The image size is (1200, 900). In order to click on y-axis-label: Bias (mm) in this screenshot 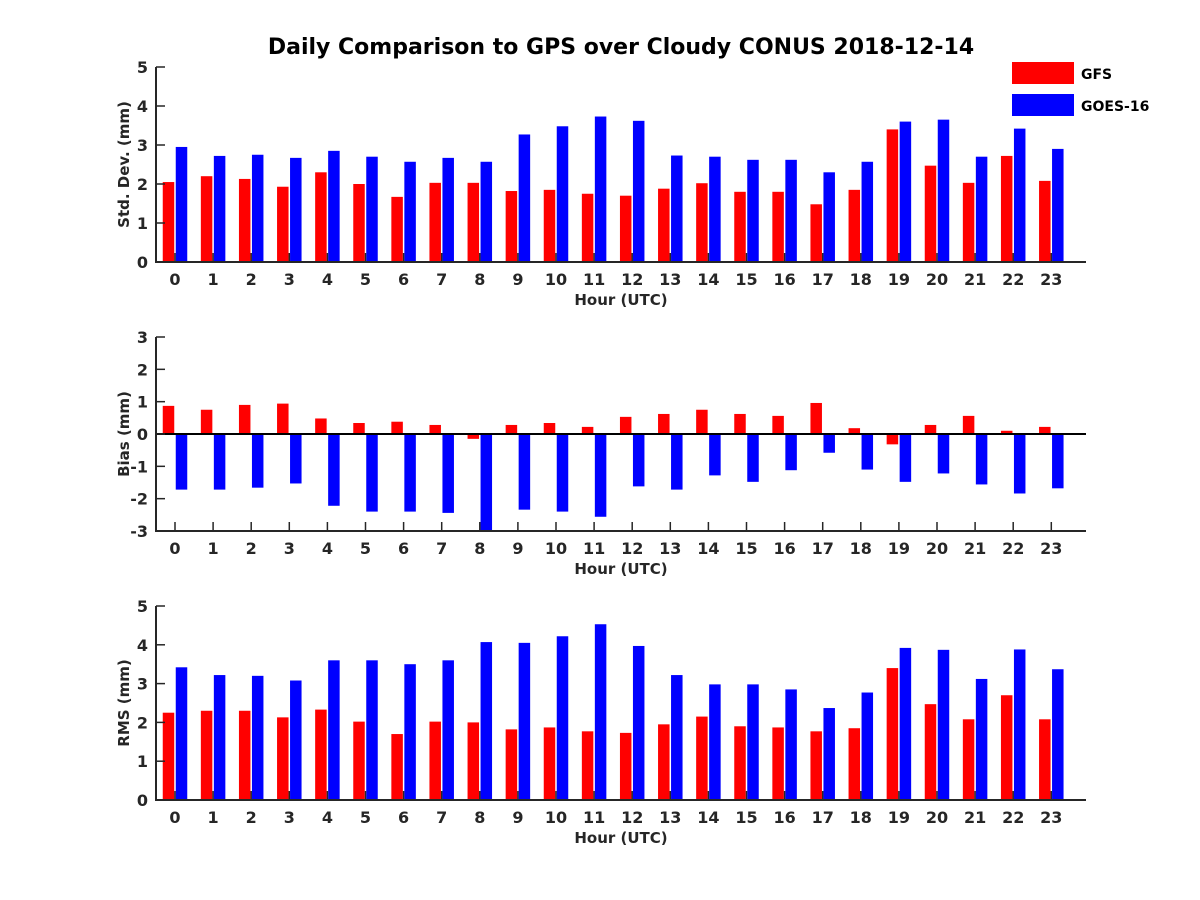, I will do `click(124, 434)`.